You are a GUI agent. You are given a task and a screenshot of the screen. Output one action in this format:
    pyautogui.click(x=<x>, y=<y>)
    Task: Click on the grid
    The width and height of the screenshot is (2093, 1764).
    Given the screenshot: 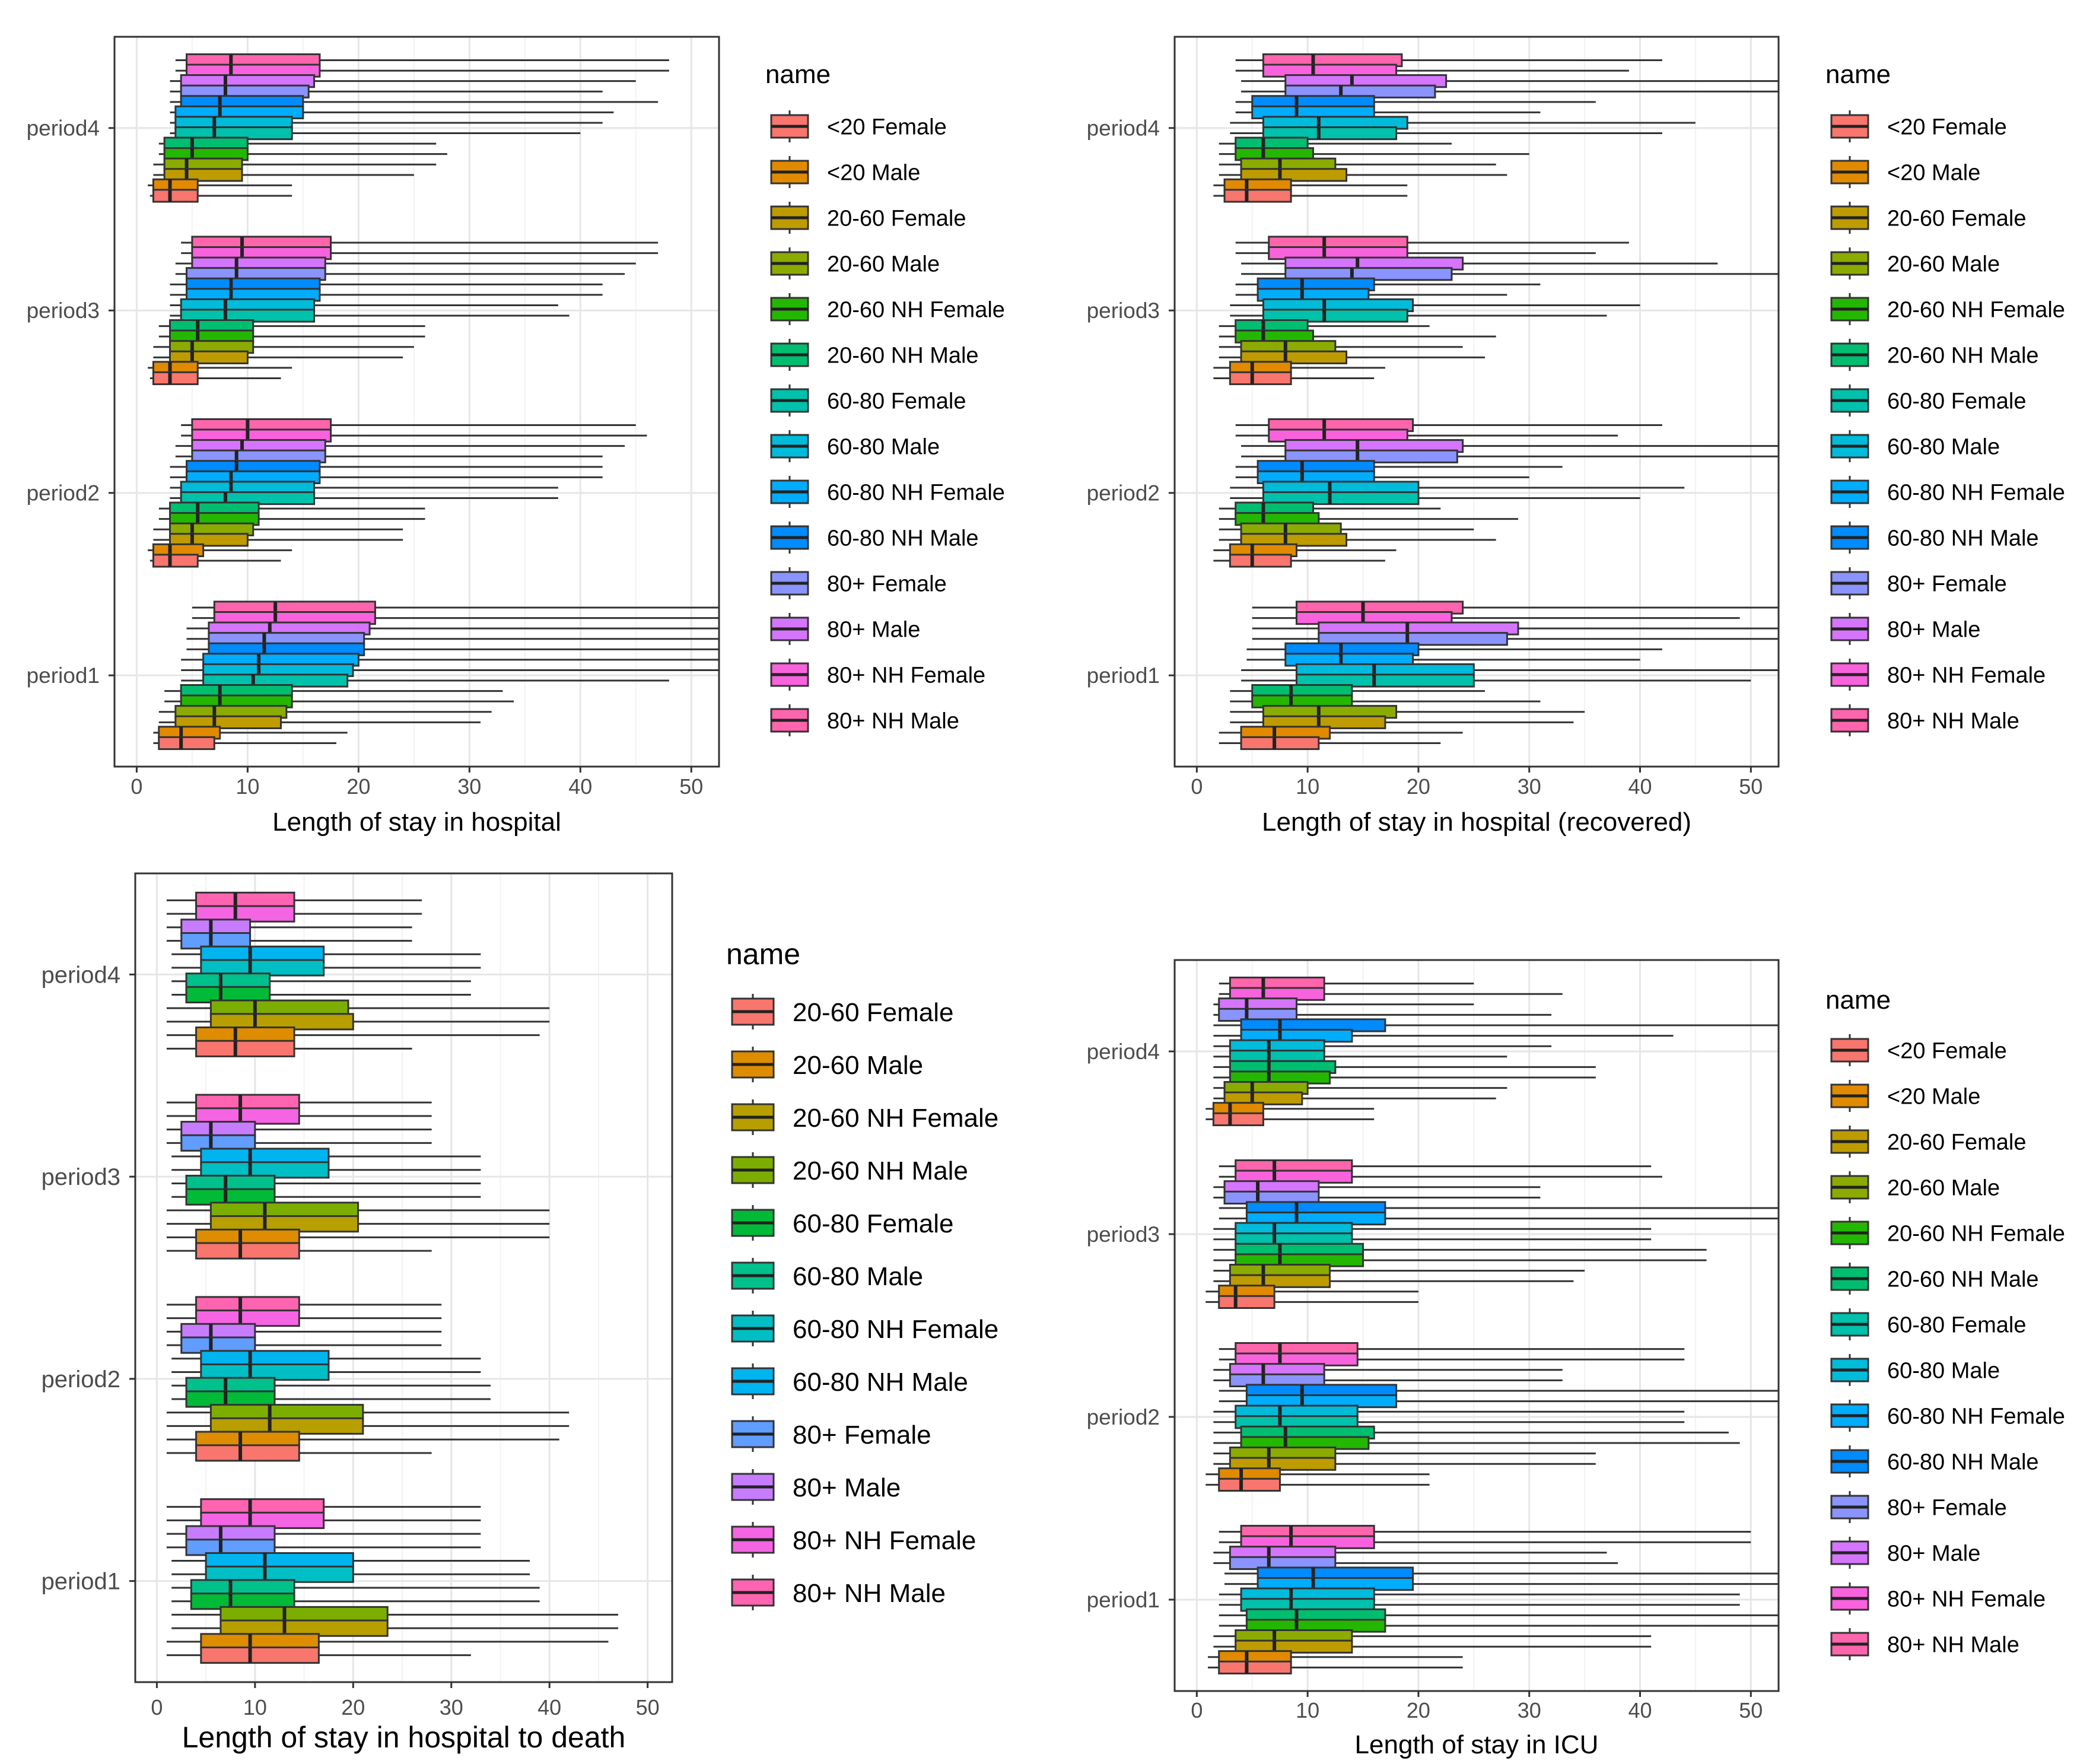 What is the action you would take?
    pyautogui.click(x=1477, y=1326)
    